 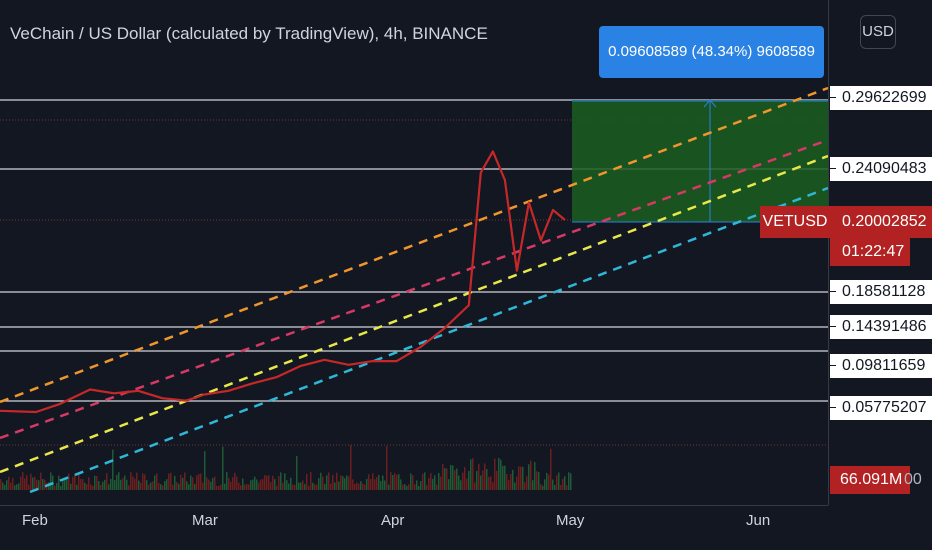 What do you see at coordinates (881, 222) in the screenshot?
I see `current-price-label: 0.20002852` at bounding box center [881, 222].